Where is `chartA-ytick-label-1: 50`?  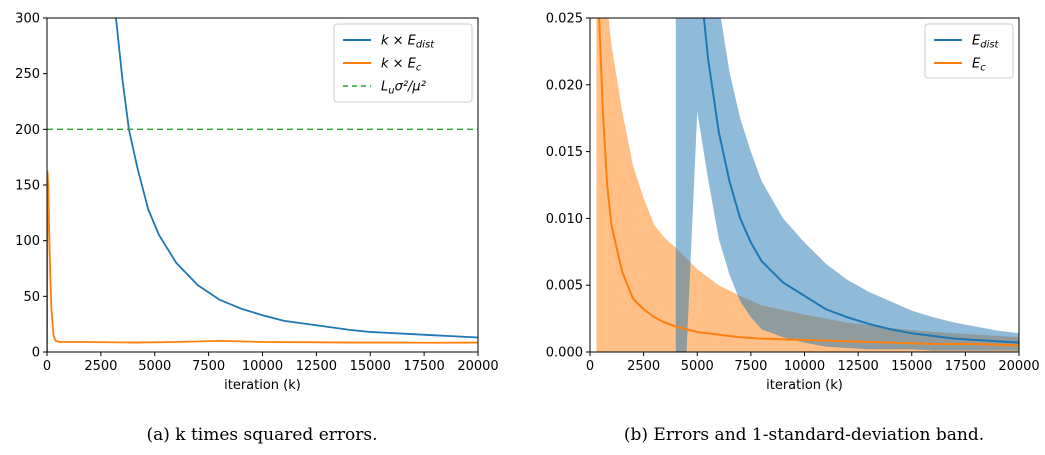
chartA-ytick-label-1: 50 is located at coordinates (31, 297).